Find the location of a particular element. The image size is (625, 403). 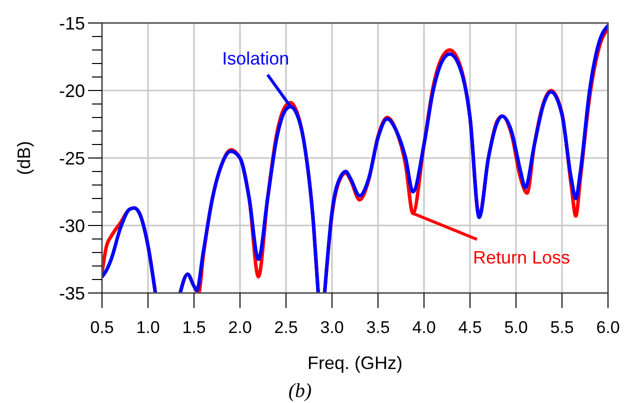

x-tick-label: 0.5 is located at coordinates (102, 327).